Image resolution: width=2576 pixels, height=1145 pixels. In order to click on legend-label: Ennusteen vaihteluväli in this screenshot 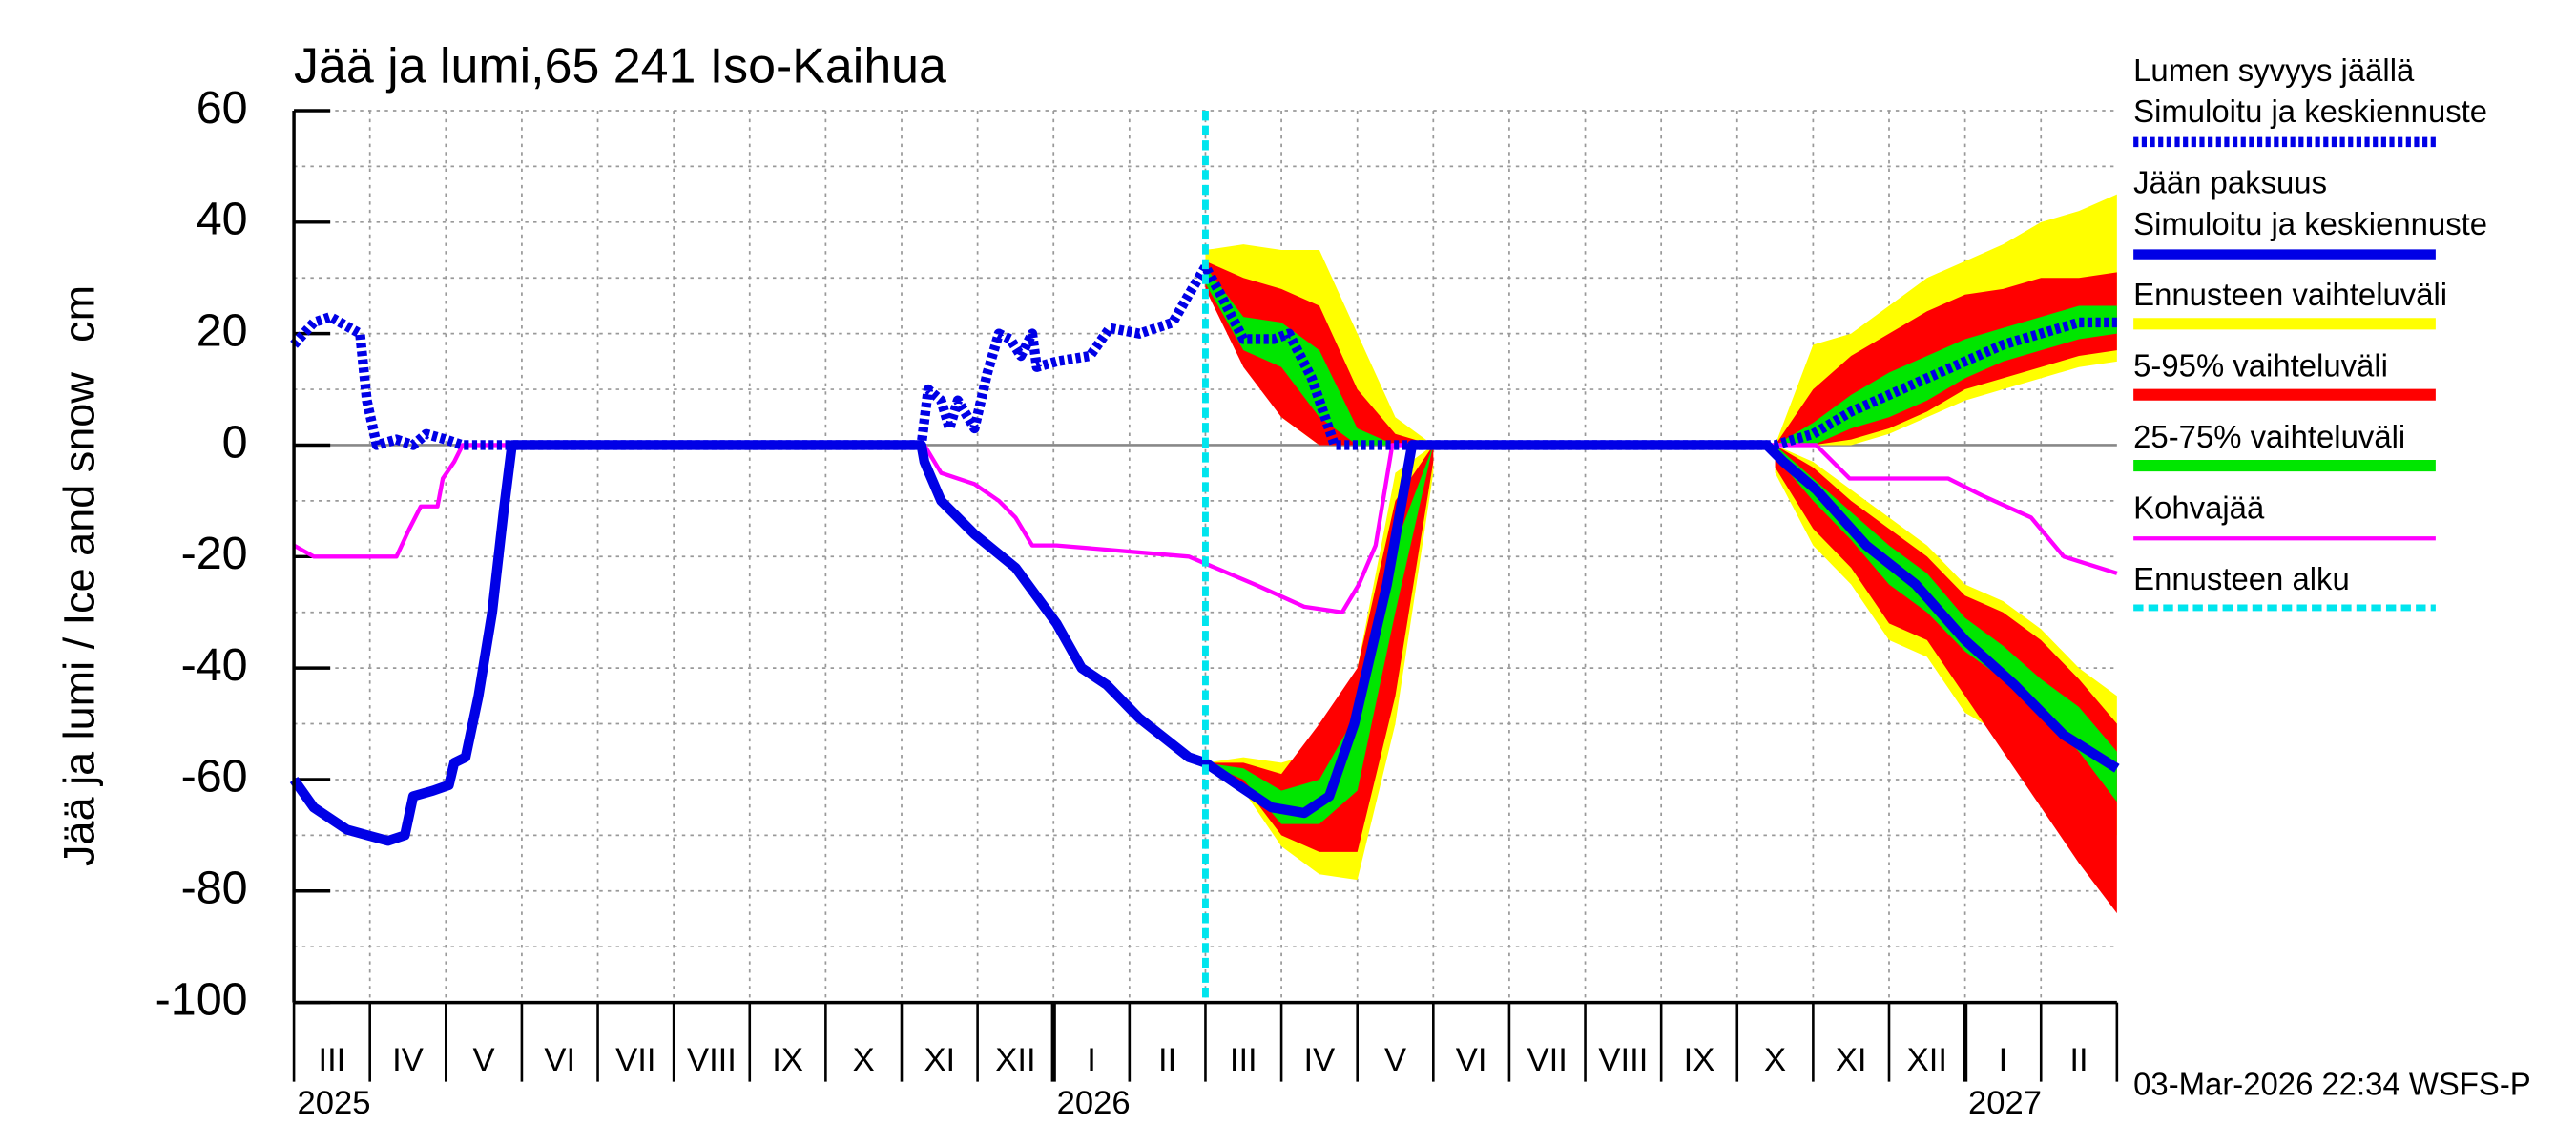, I will do `click(2290, 295)`.